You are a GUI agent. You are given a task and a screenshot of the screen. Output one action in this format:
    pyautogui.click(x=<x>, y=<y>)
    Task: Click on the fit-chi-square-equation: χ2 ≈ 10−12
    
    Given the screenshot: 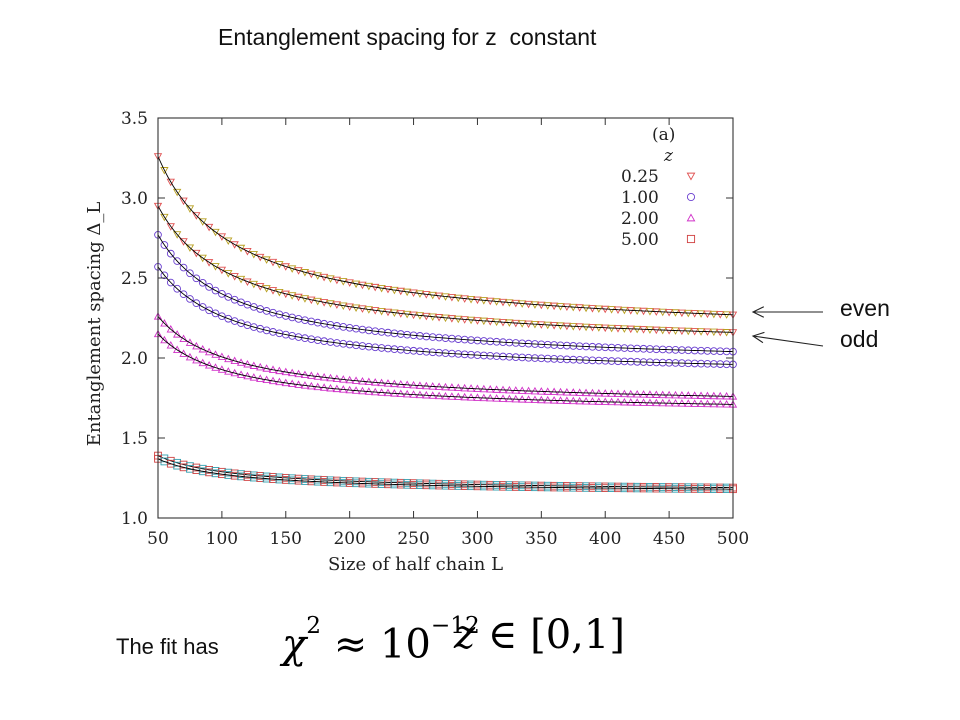 What is the action you would take?
    pyautogui.click(x=381, y=639)
    